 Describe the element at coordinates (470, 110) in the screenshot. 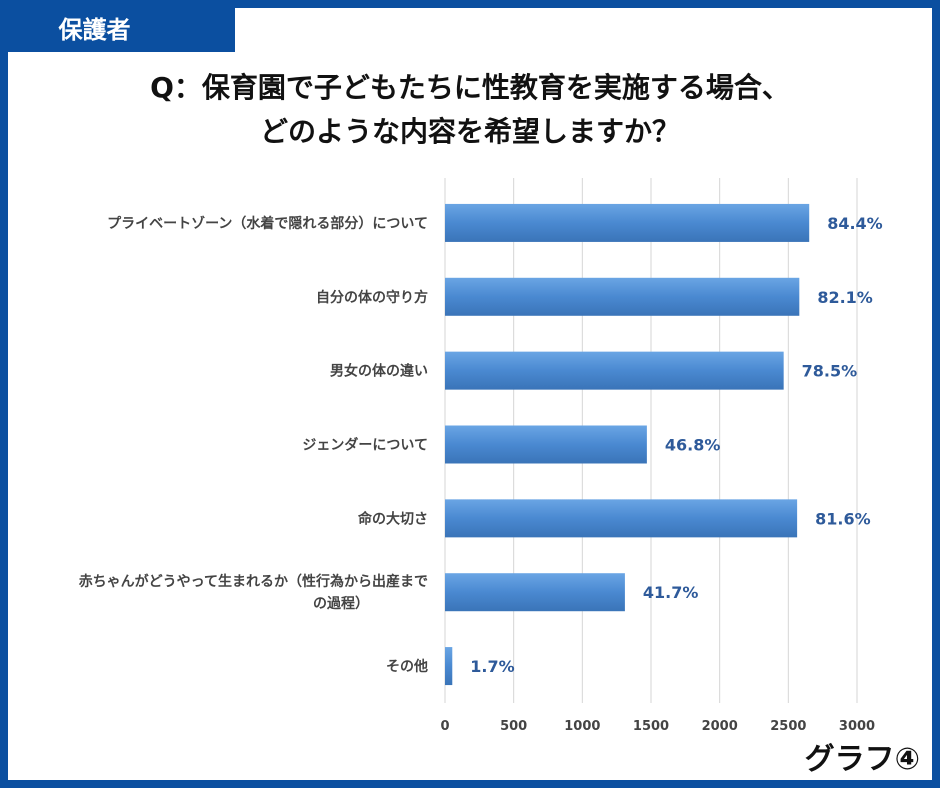

I see `question-title: Q：保育園で子どもたちに性教育を実施する場合、 どのような内容を希望しますか？` at that location.